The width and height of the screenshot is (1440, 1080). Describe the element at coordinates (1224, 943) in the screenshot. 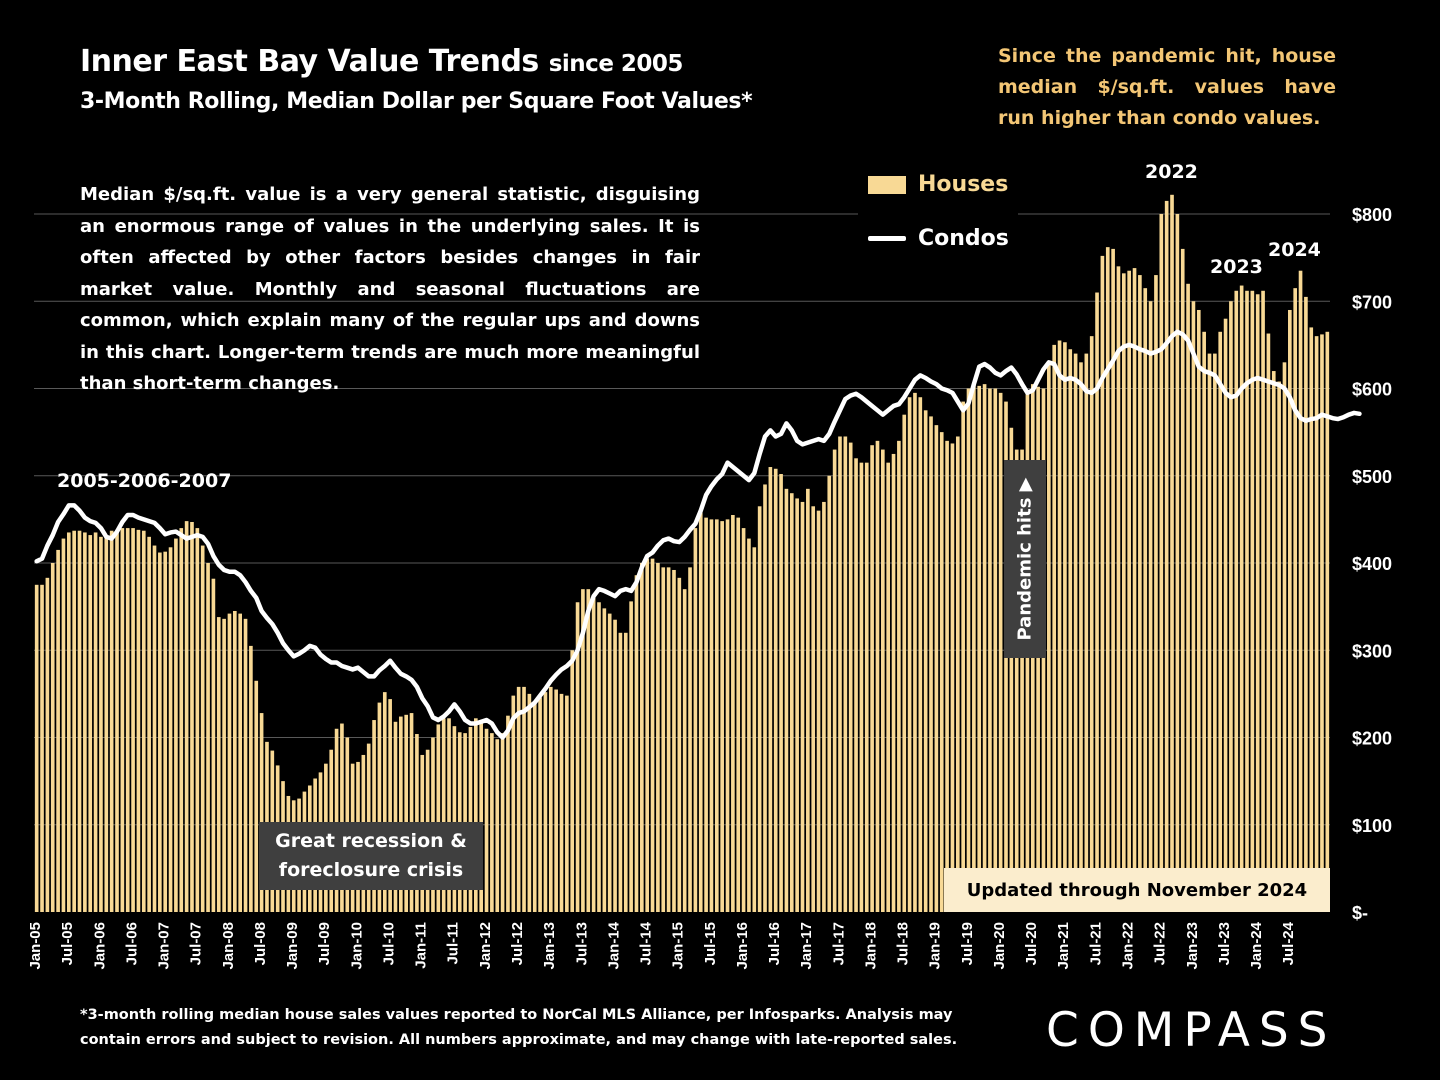

I see `x-tick-label: Jul-23` at that location.